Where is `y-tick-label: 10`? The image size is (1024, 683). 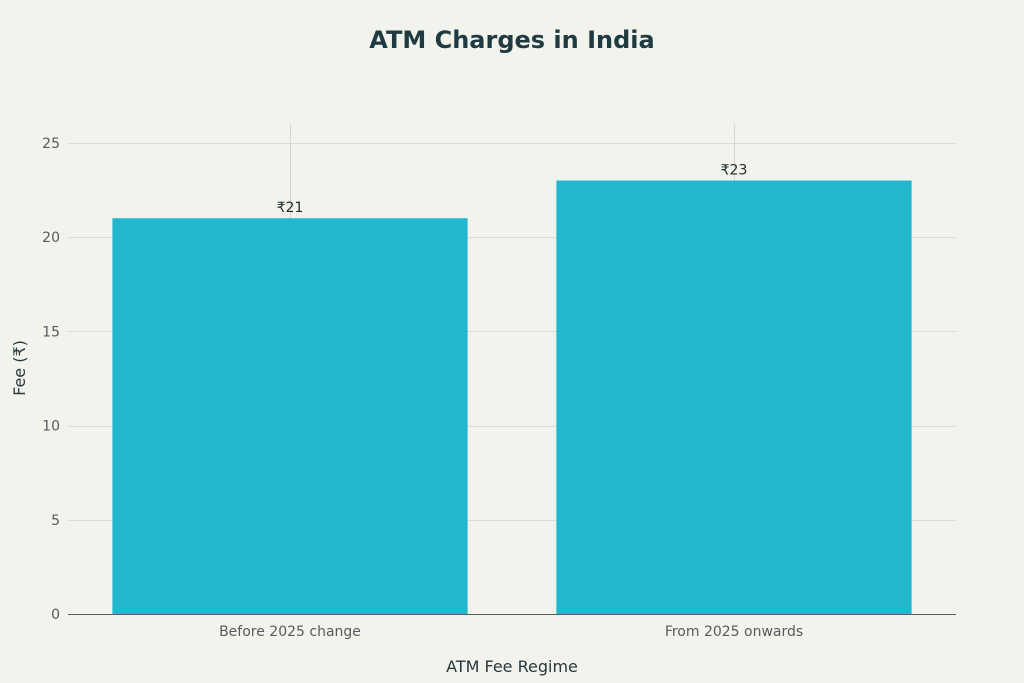
y-tick-label: 10 is located at coordinates (51, 427).